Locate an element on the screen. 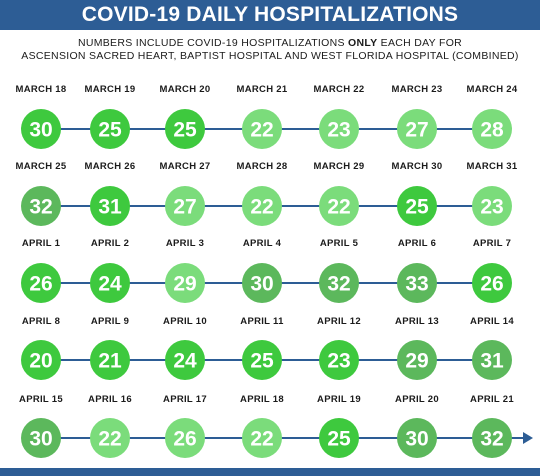 The height and width of the screenshot is (476, 540). date-label: APRIL 16 is located at coordinates (110, 399).